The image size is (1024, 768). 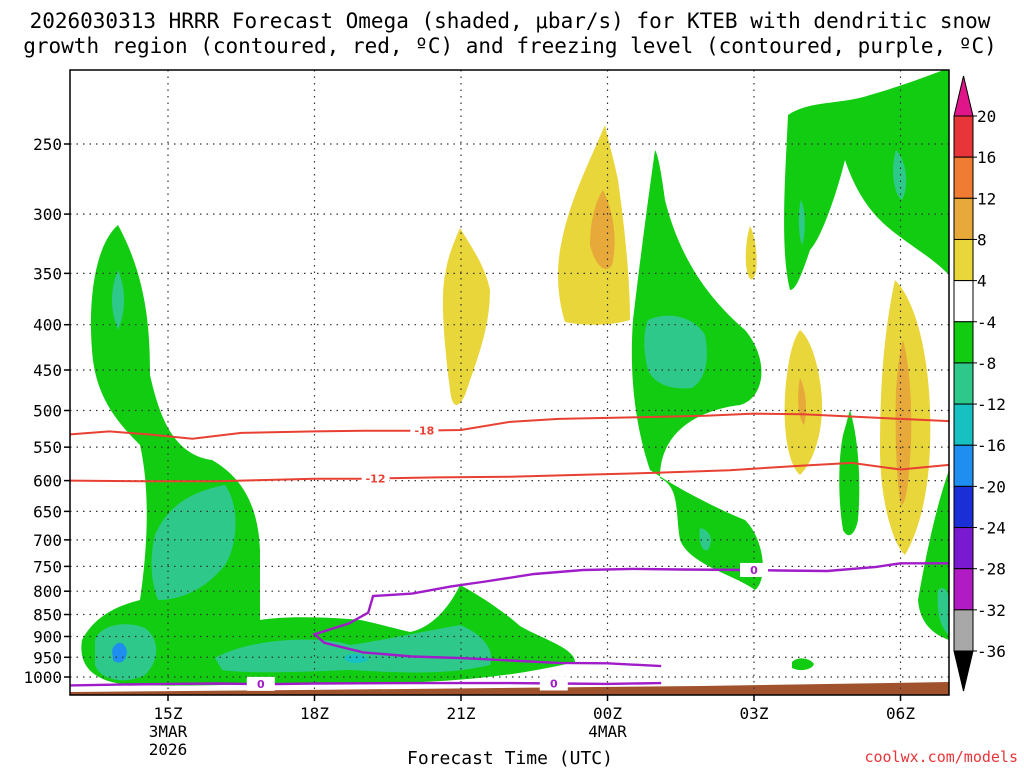 I want to click on credit-text: coolwx.com/models, so click(x=941, y=757).